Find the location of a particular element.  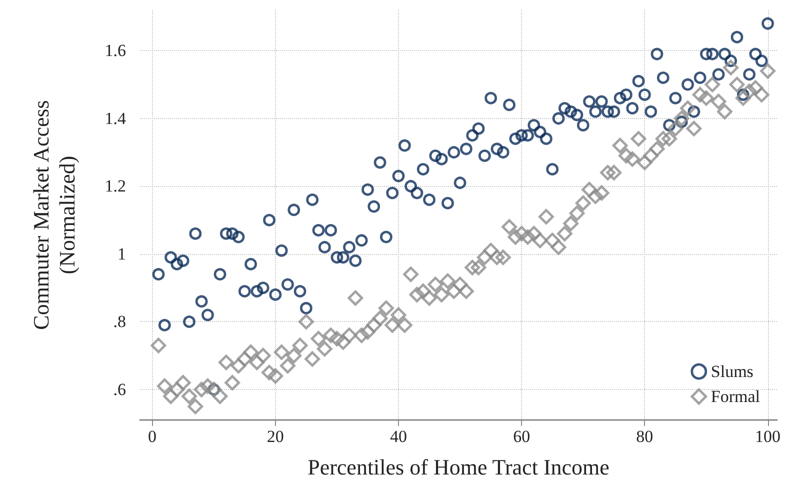

x-tick-label: 80 is located at coordinates (645, 436).